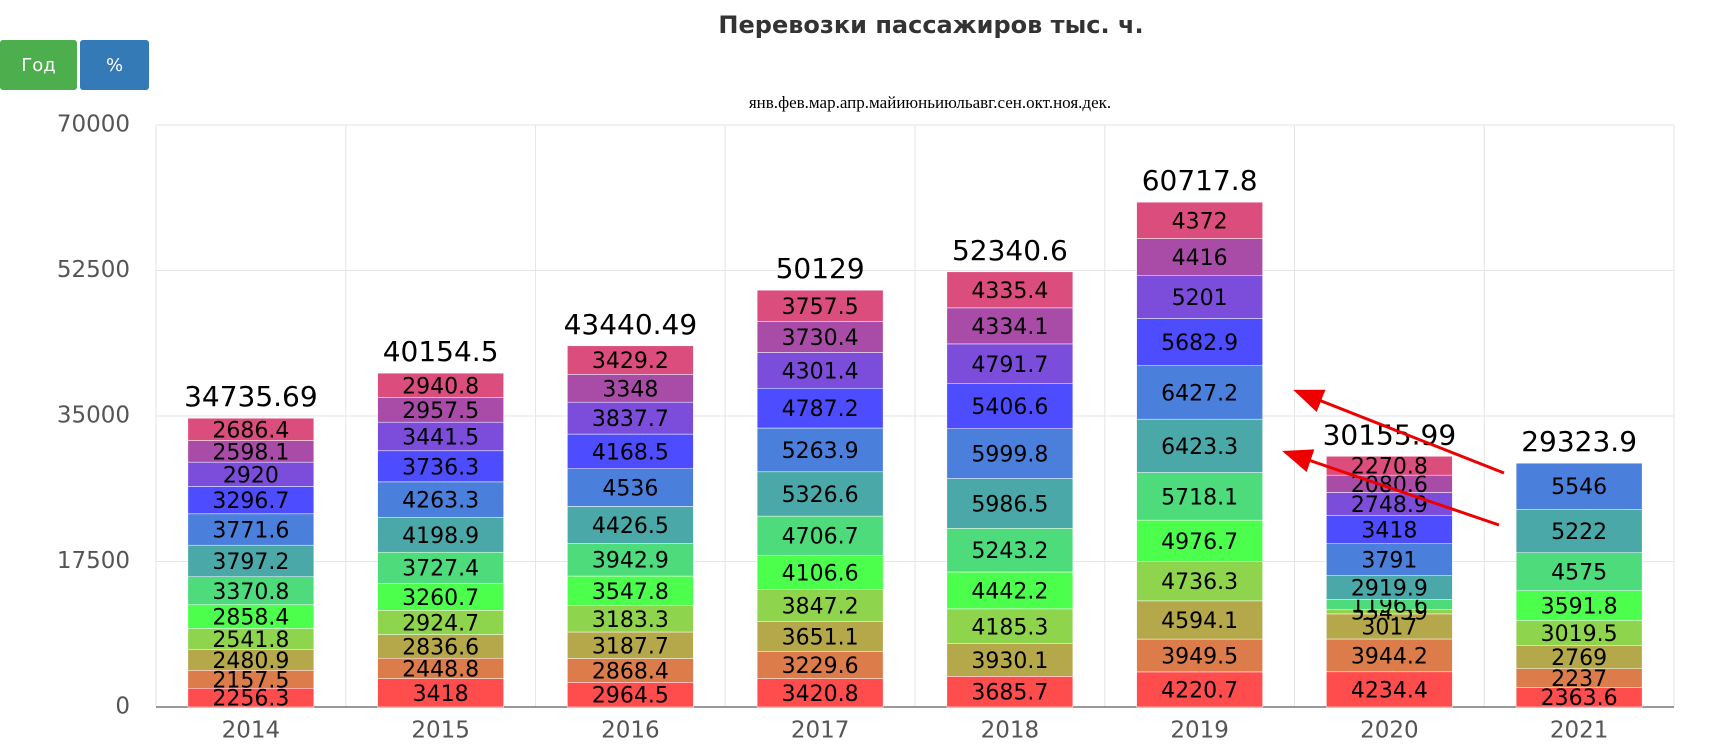 This screenshot has width=1715, height=750. What do you see at coordinates (1096, 102) in the screenshot?
I see `legend-entry: дек.` at bounding box center [1096, 102].